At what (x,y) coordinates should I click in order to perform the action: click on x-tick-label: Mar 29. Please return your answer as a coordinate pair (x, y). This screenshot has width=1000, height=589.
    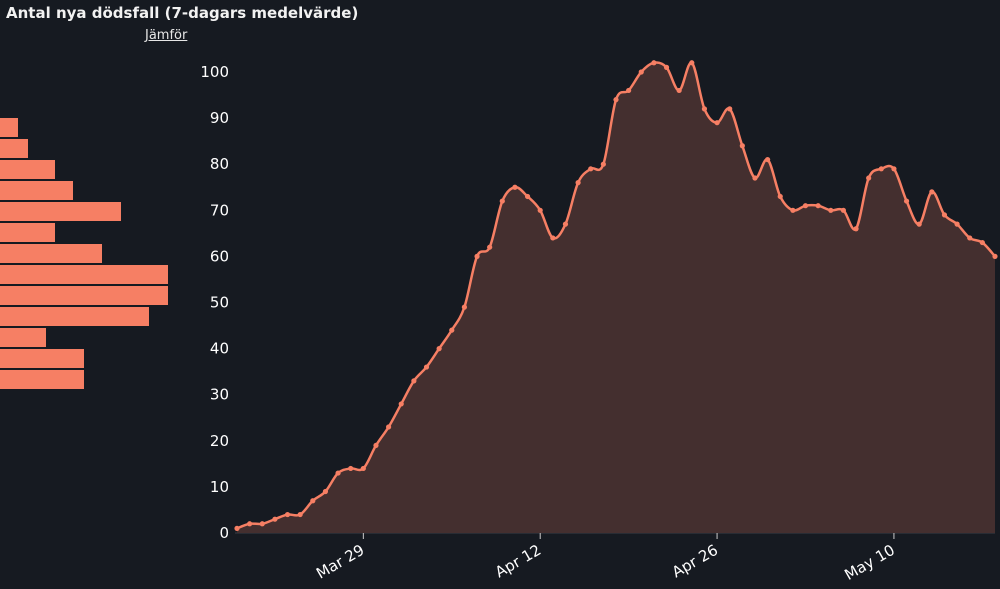
    Looking at the image, I should click on (340, 562).